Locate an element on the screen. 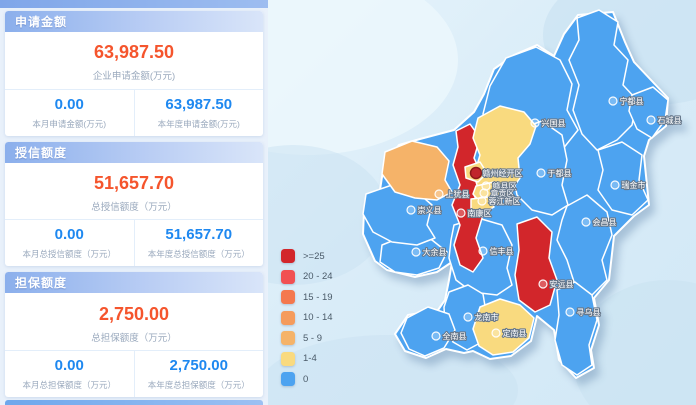 This screenshot has width=696, height=405. region-label-大余县: 大余县 is located at coordinates (435, 252).